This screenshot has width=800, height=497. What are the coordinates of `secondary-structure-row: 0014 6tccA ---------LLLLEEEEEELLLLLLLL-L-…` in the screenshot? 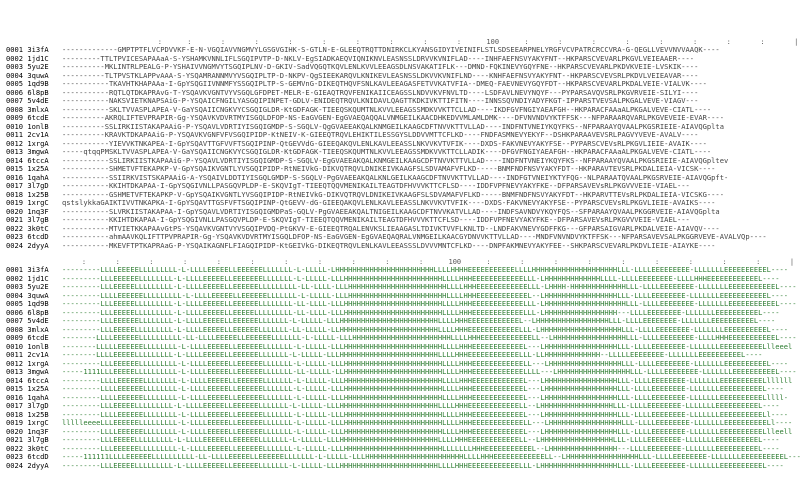 It's located at (403, 380).